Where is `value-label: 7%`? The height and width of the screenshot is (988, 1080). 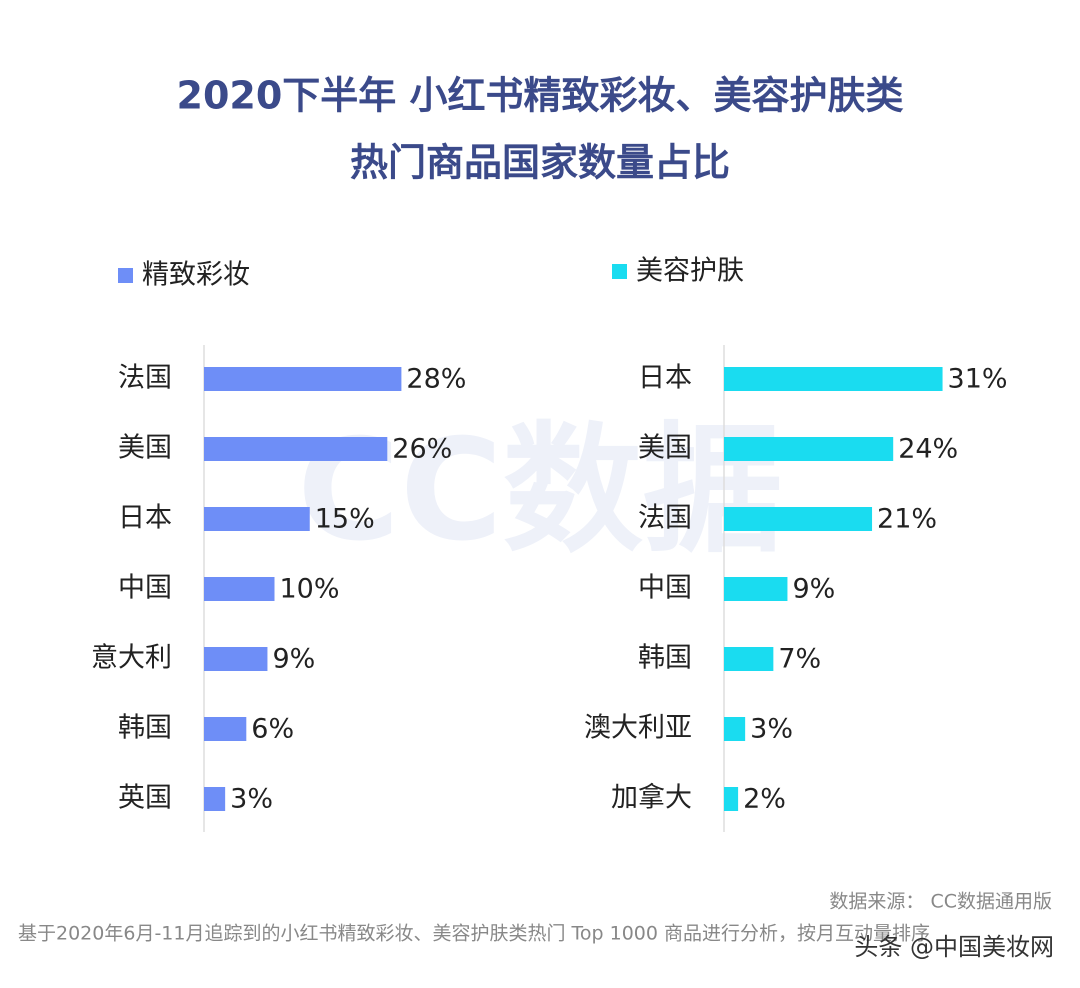
value-label: 7% is located at coordinates (799, 659).